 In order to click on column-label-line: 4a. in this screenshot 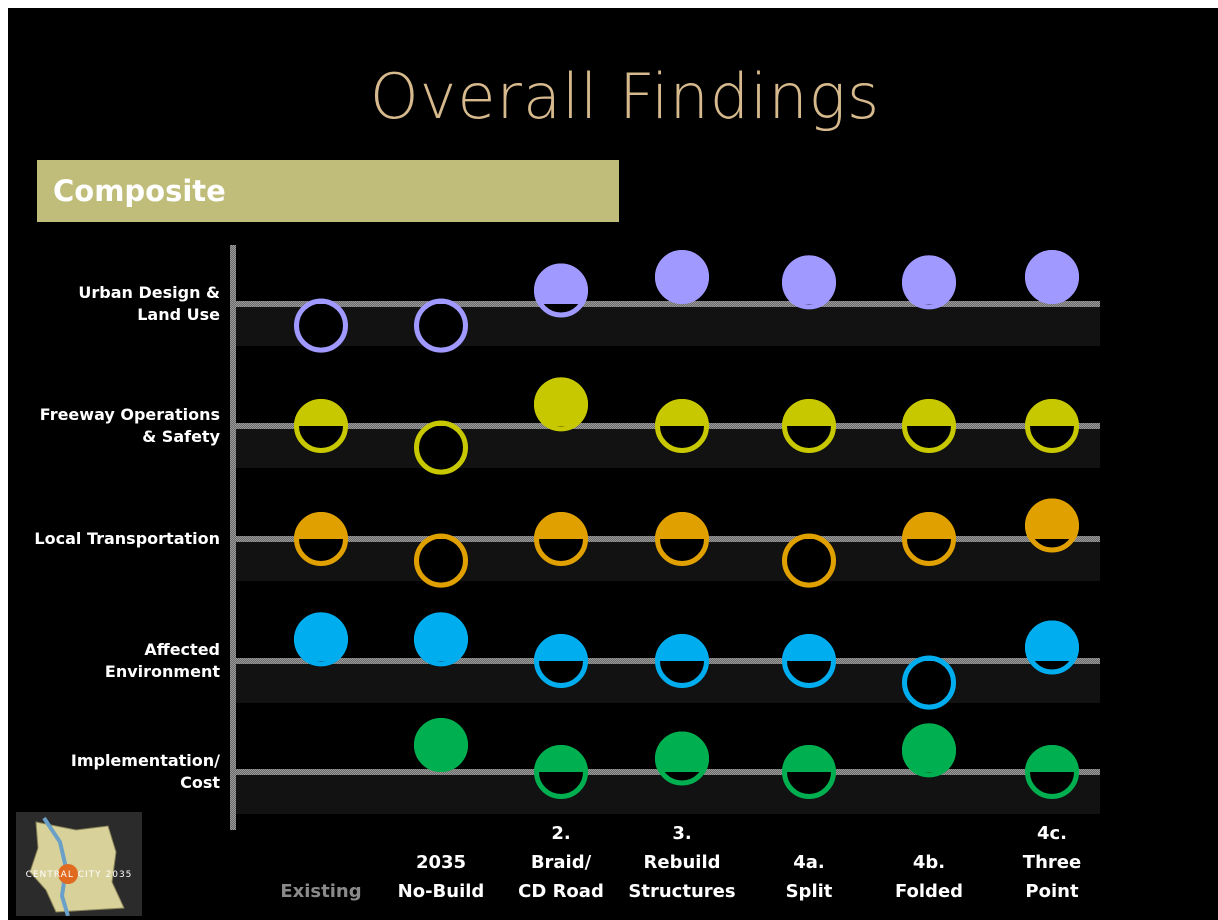, I will do `click(809, 862)`.